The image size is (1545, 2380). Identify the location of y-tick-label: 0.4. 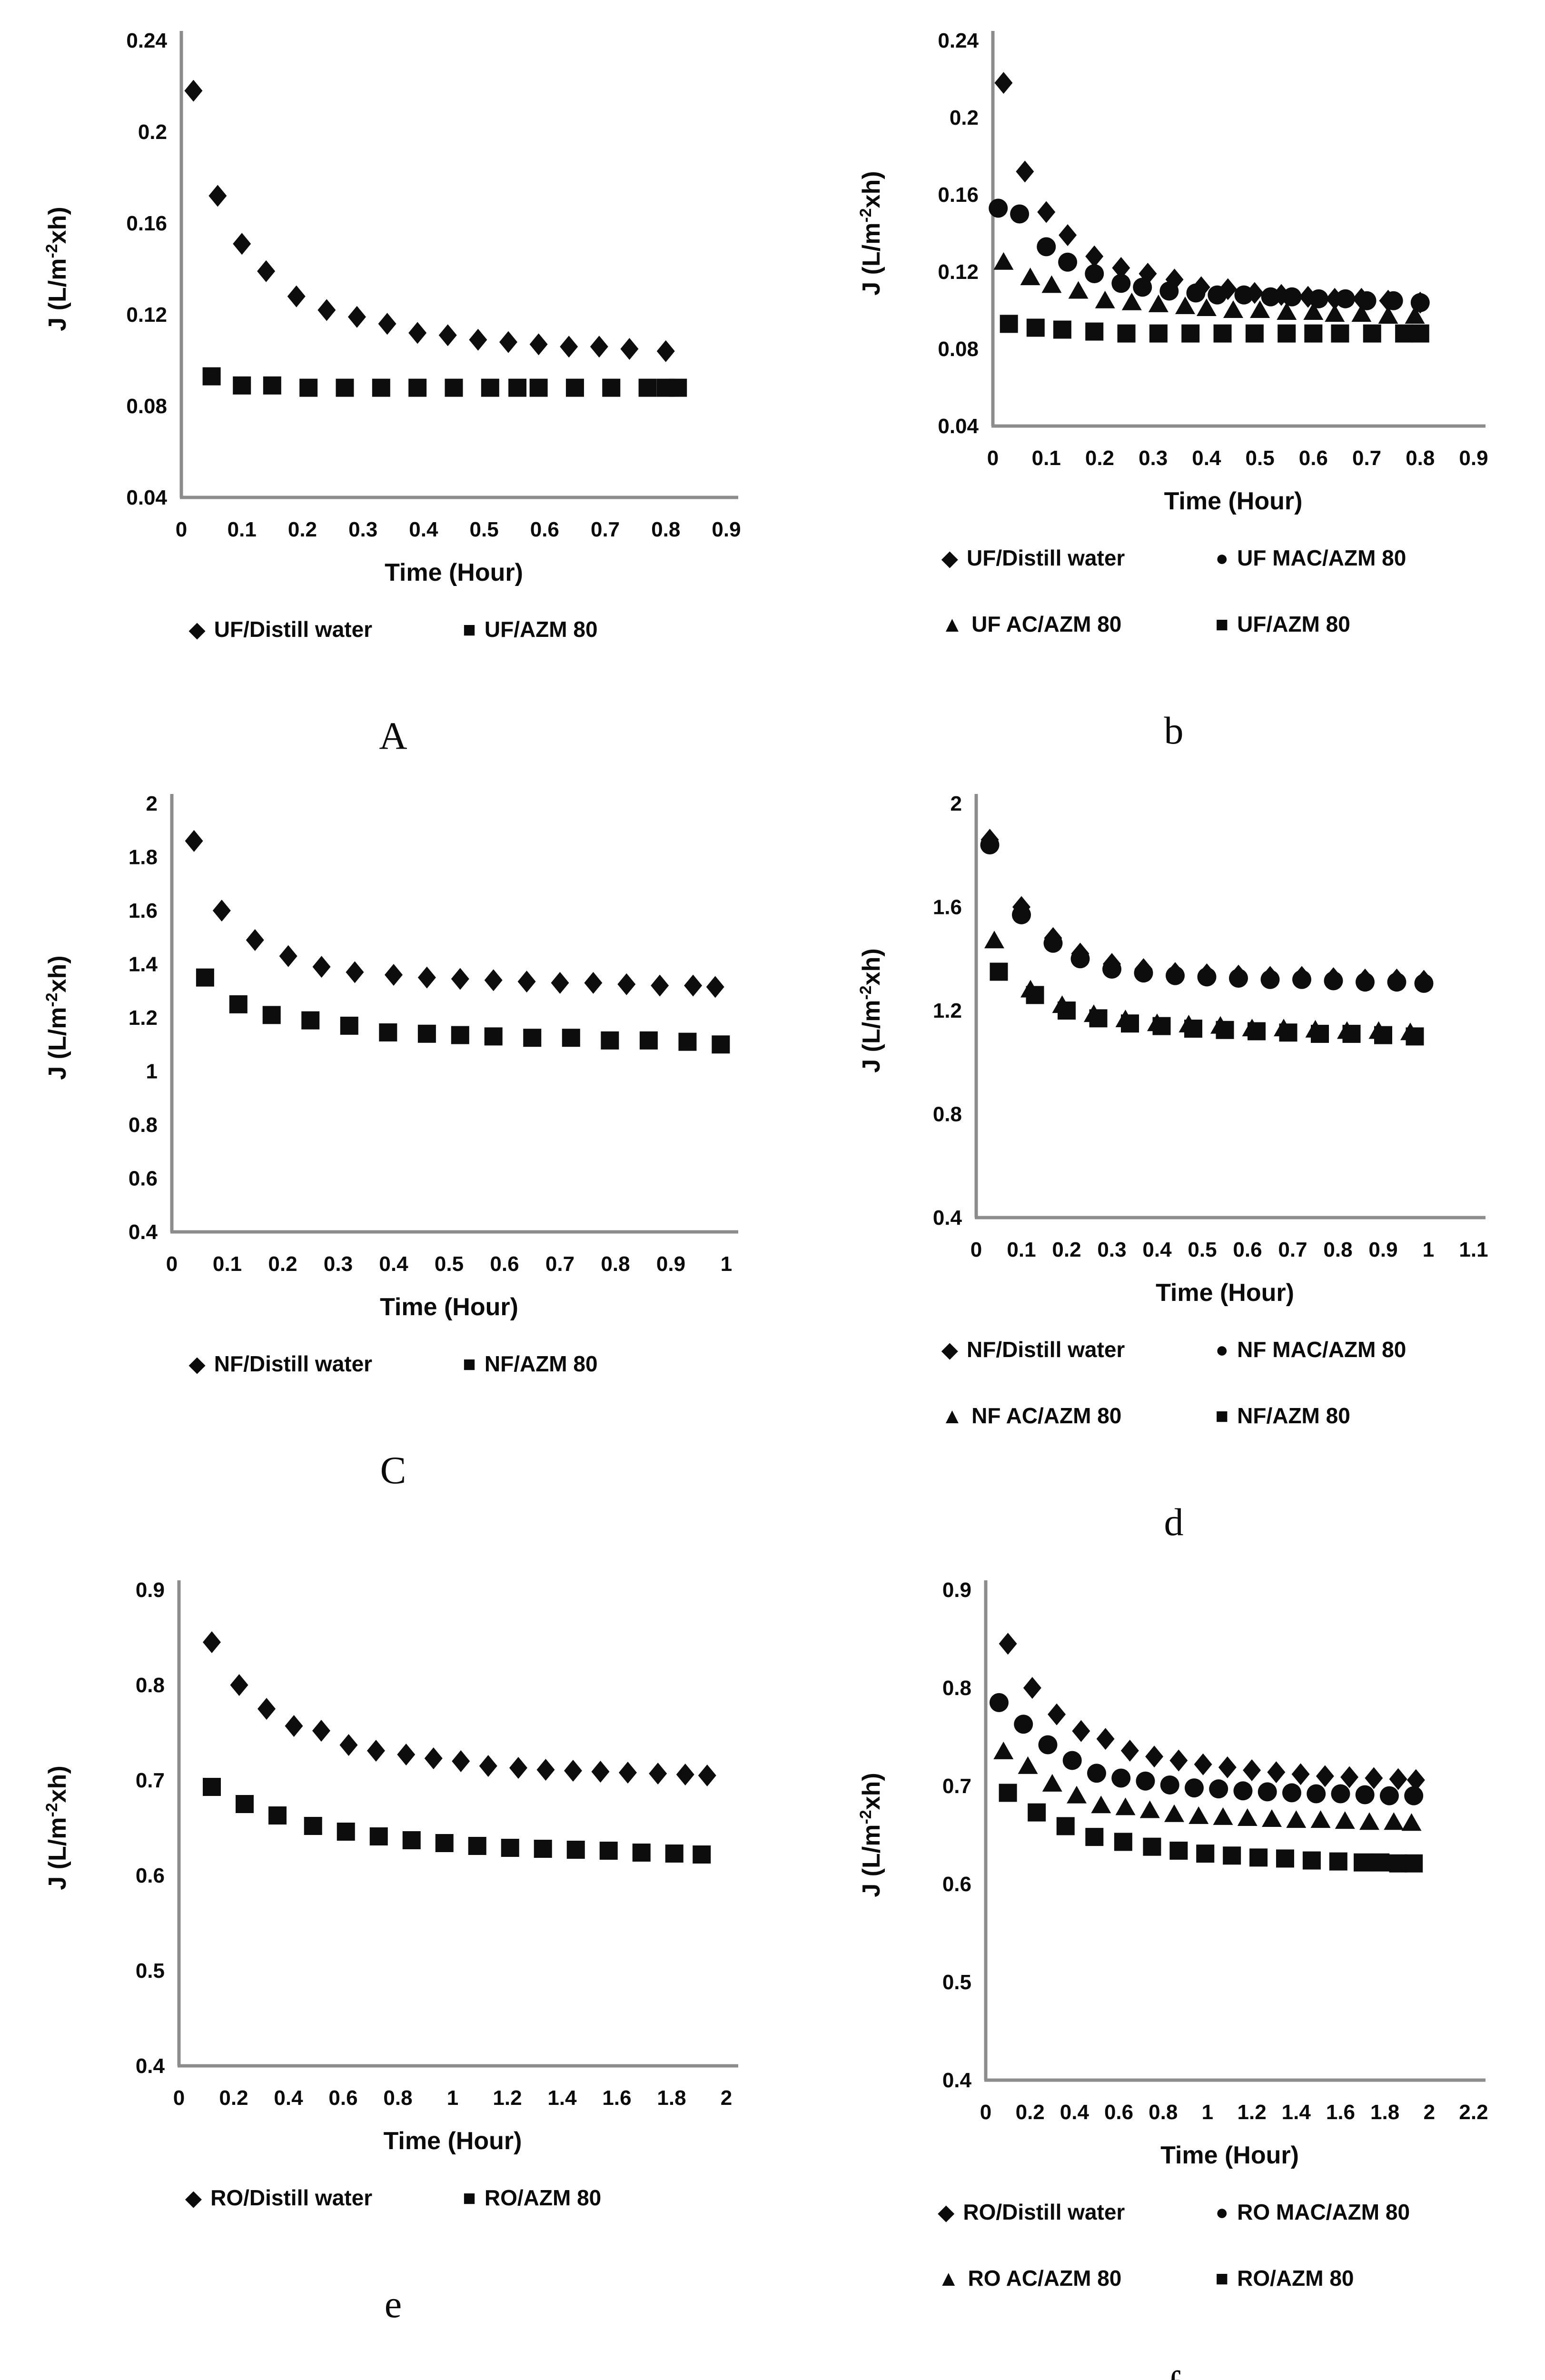
(143, 1232).